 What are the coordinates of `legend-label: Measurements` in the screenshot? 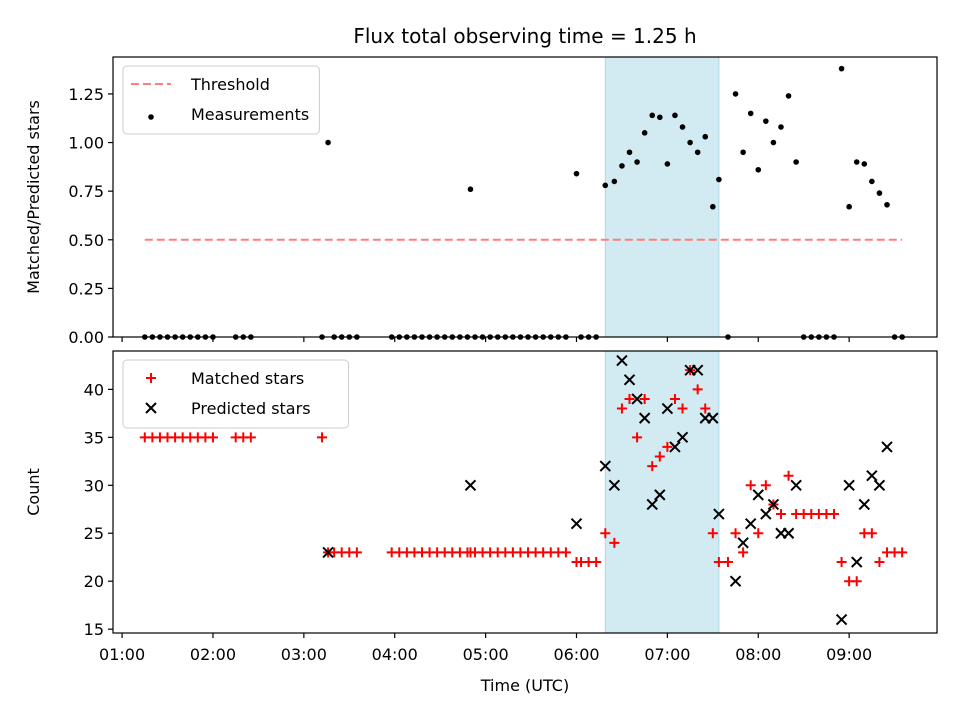 It's located at (250, 114).